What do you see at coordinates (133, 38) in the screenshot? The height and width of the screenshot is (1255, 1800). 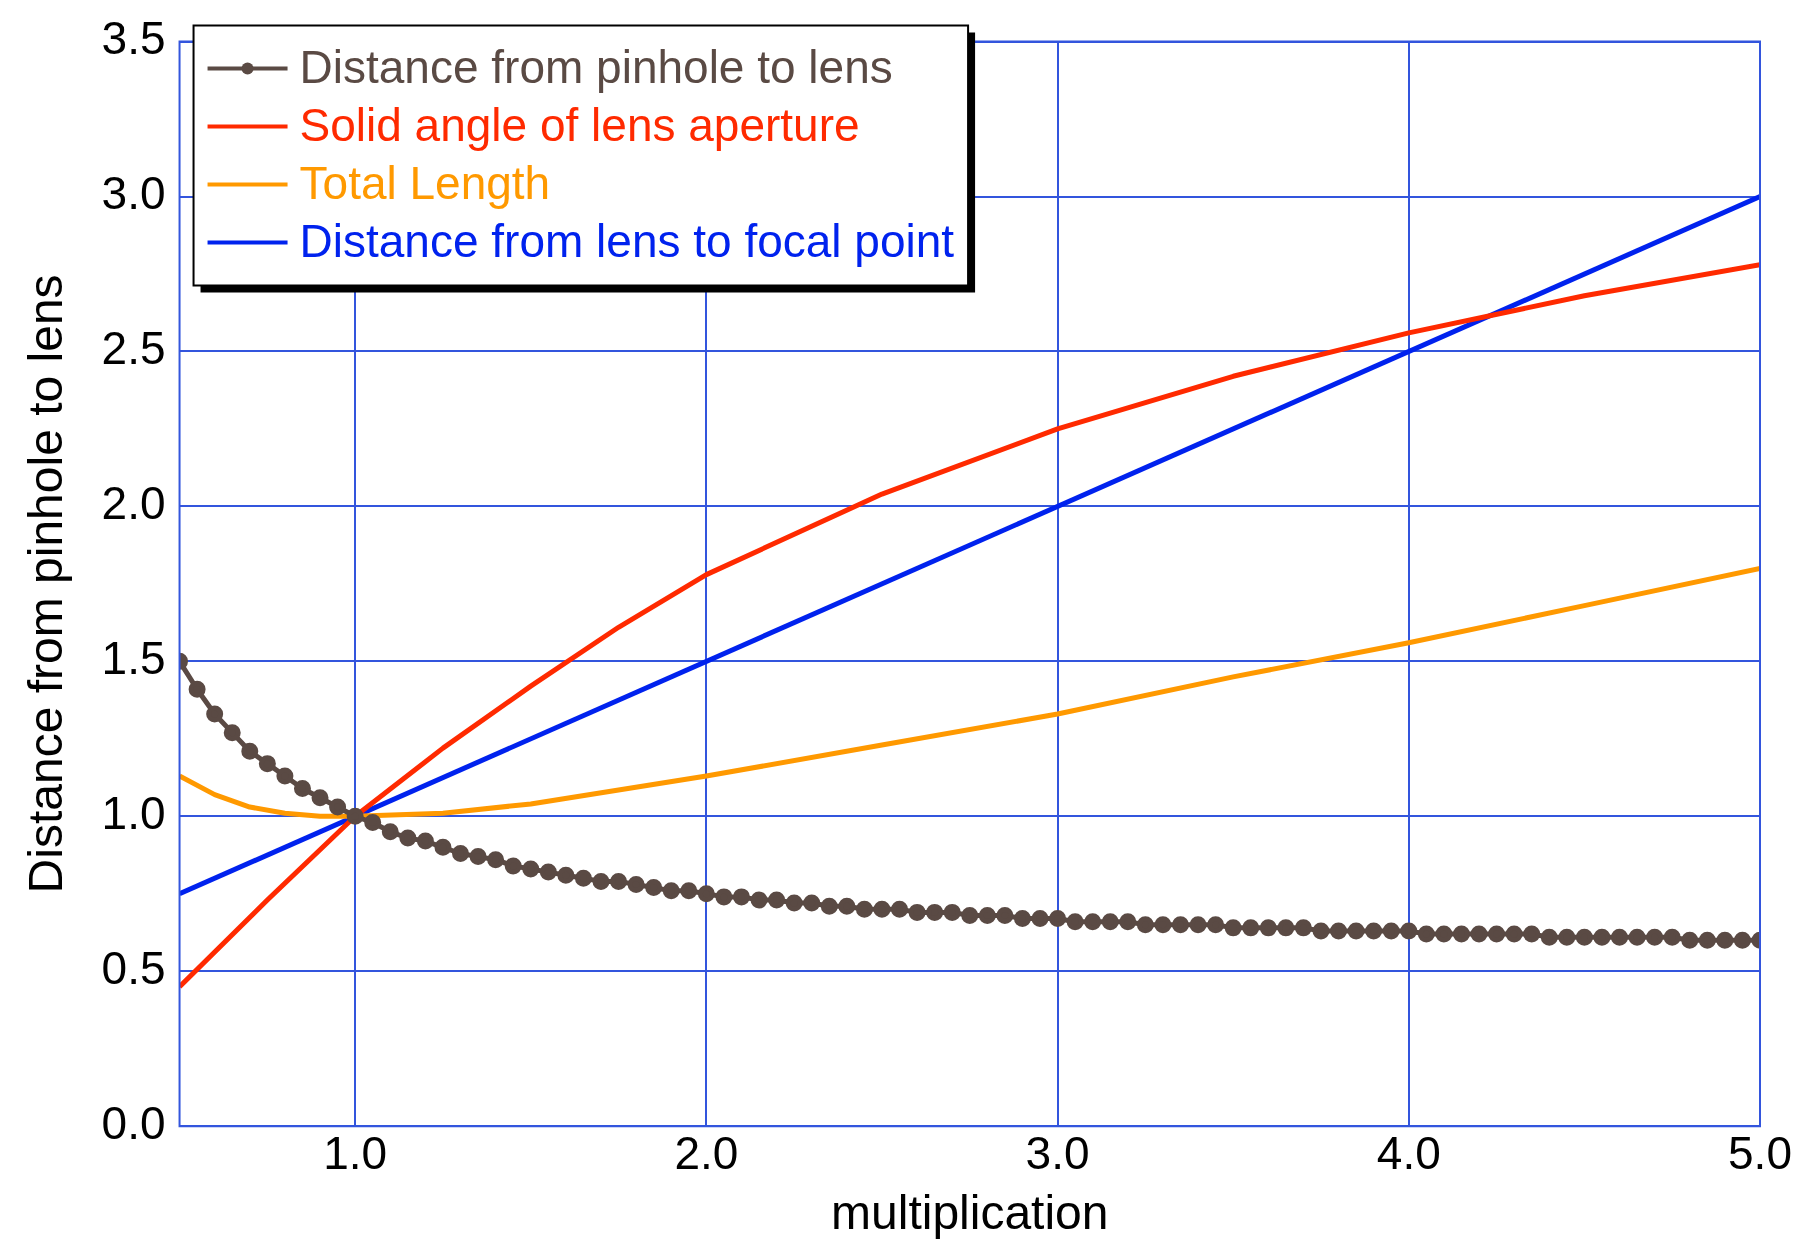 I see `y-tick-label: 3.5` at bounding box center [133, 38].